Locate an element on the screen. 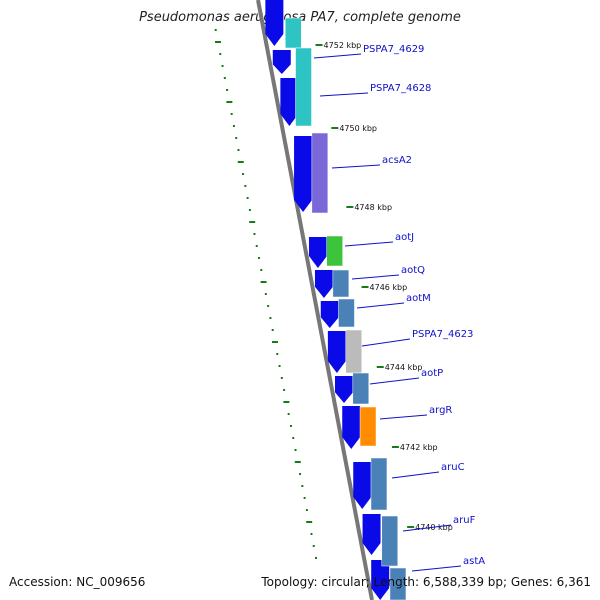  scale-label: 4752 kbp is located at coordinates (343, 45).